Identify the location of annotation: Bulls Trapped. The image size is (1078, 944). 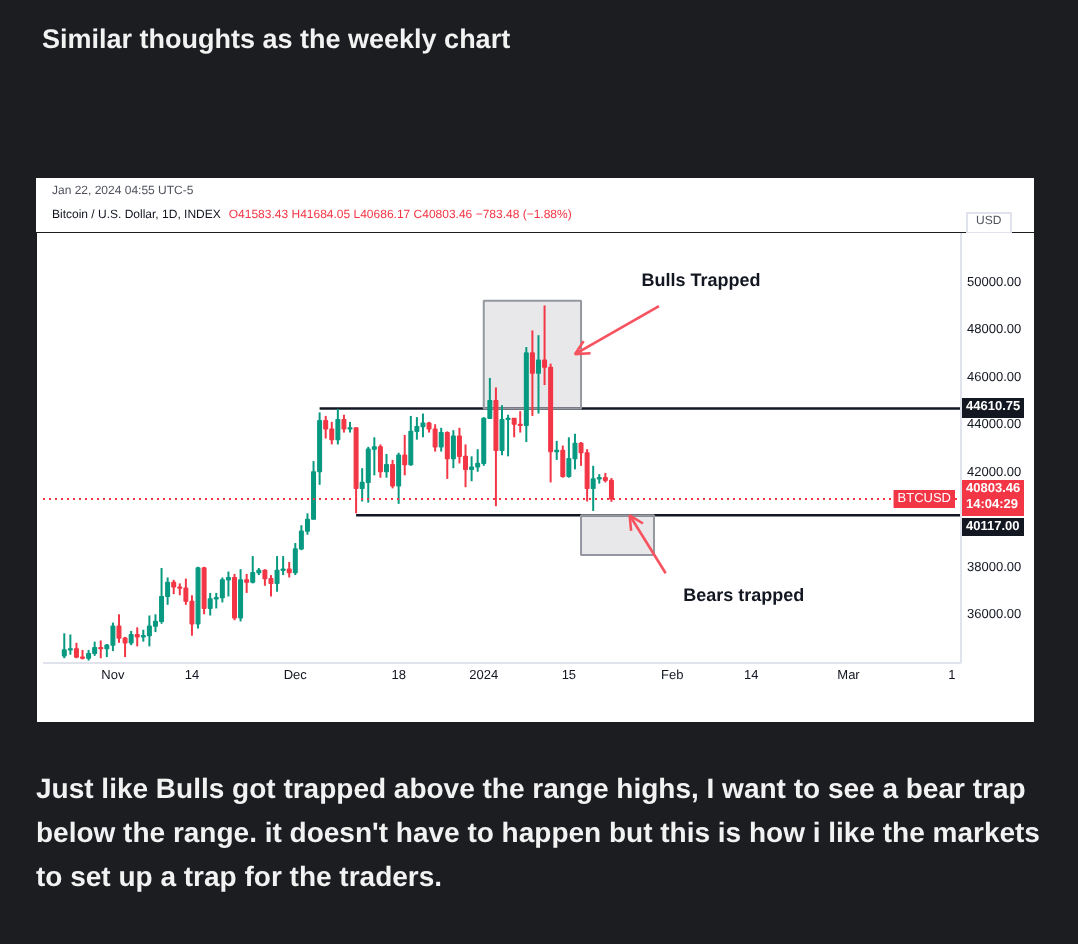
(701, 280).